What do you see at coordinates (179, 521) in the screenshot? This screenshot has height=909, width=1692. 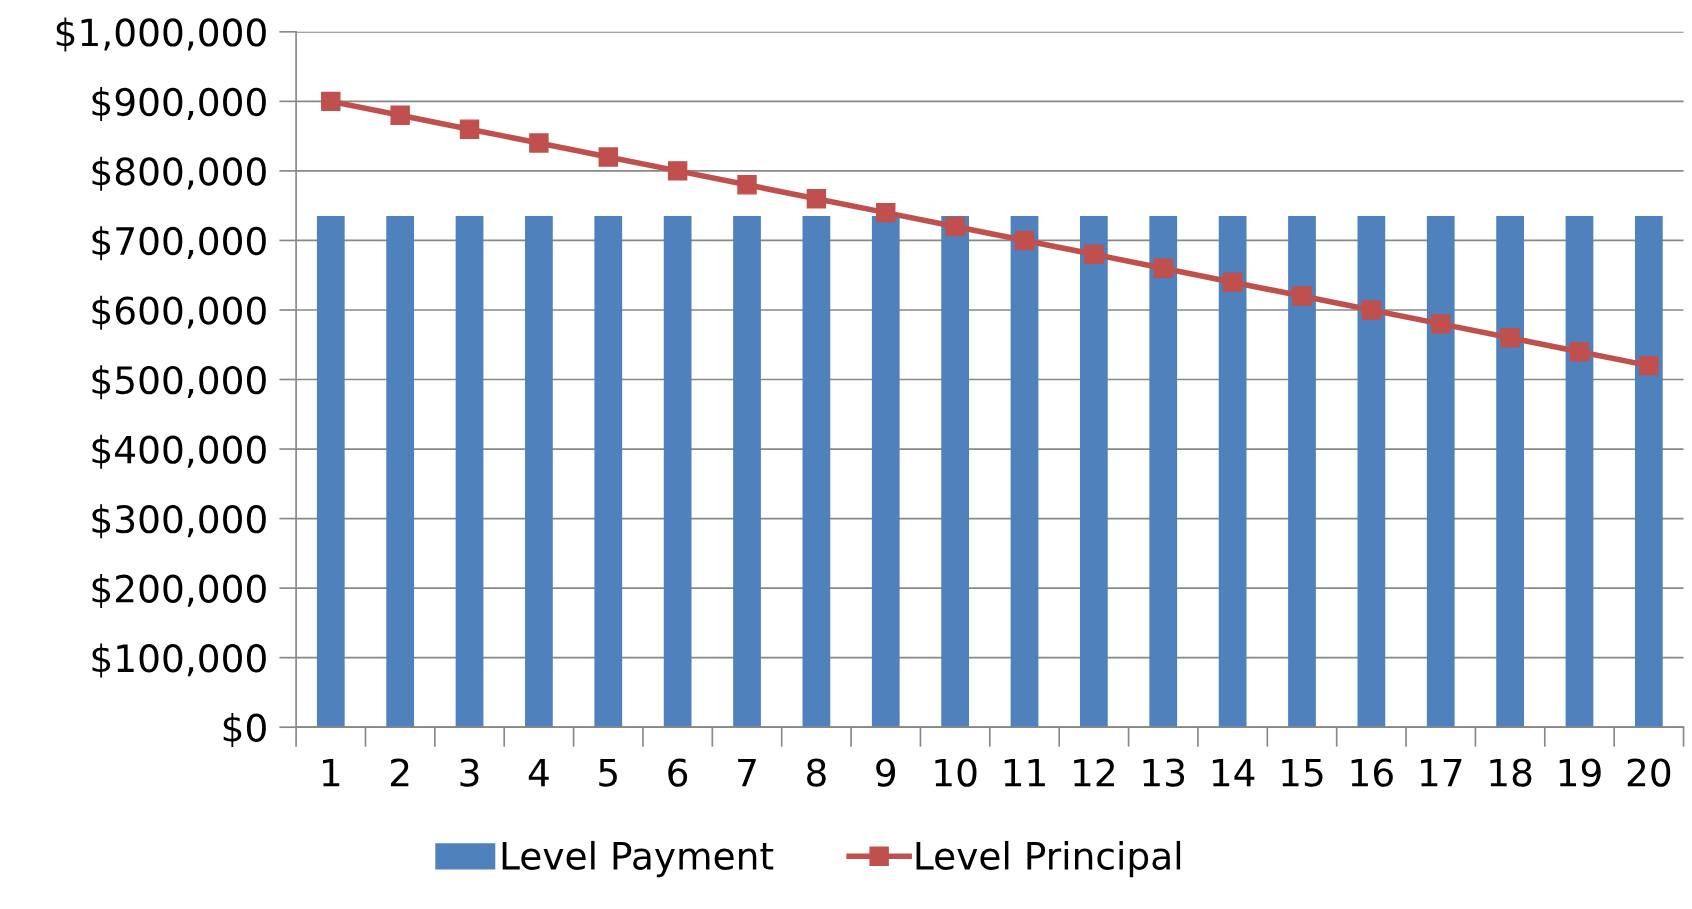 I see `y-tick-label: $300,000` at bounding box center [179, 521].